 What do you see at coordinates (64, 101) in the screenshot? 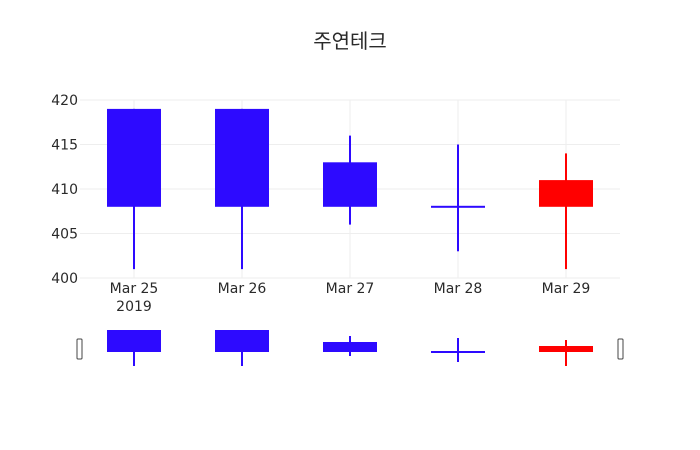
I see `y-tick-label: 420` at bounding box center [64, 101].